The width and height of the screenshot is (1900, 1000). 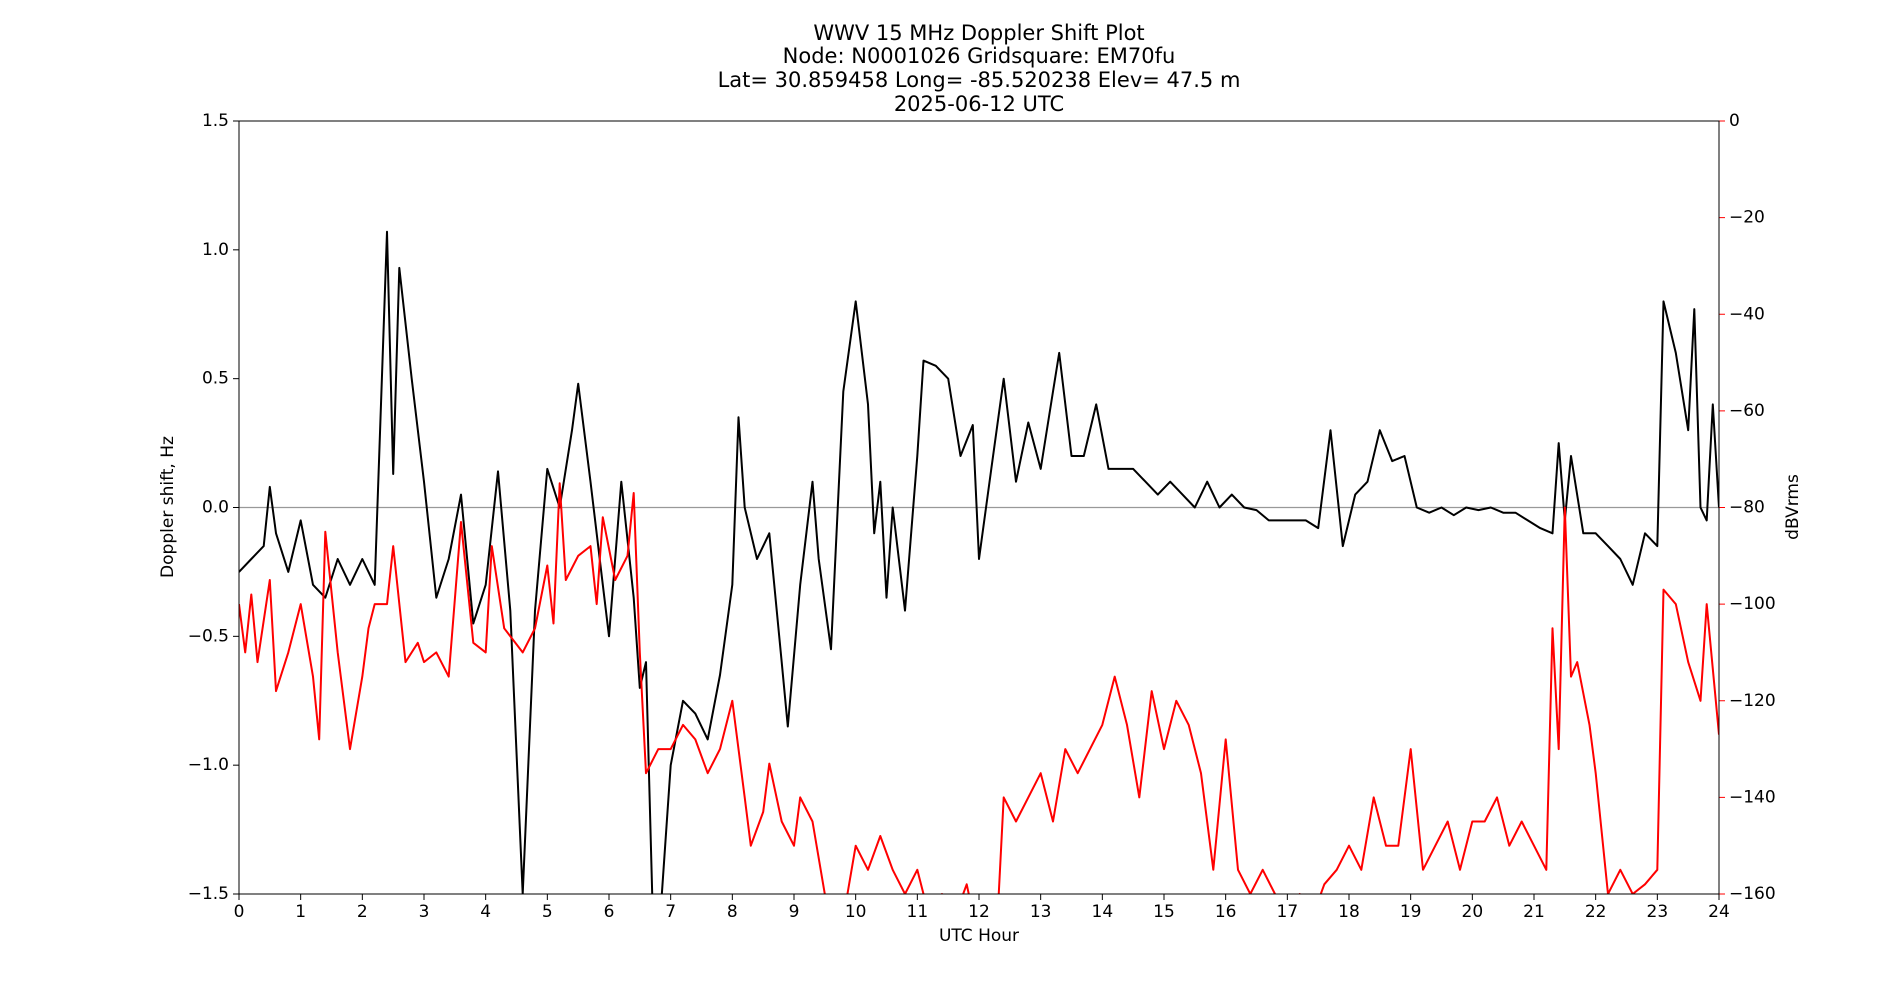 What do you see at coordinates (1349, 912) in the screenshot?
I see `x-tick-label: 18` at bounding box center [1349, 912].